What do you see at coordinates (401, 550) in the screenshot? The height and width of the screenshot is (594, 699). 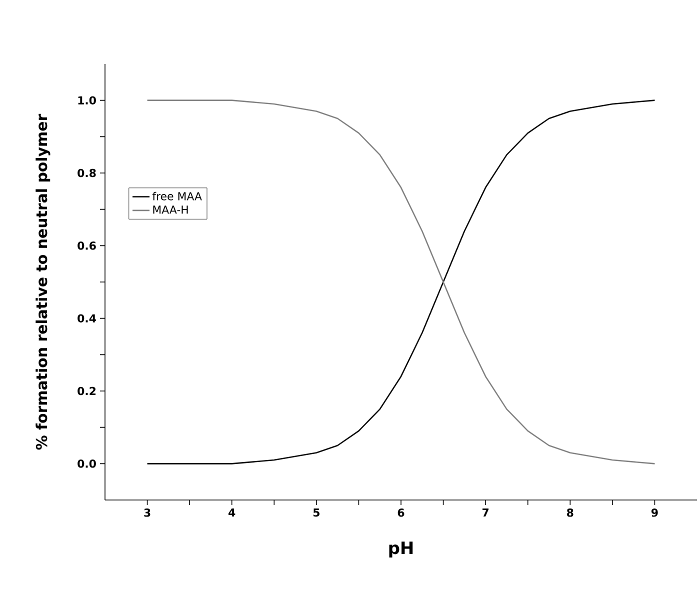 I see `x-axis-title: pH` at bounding box center [401, 550].